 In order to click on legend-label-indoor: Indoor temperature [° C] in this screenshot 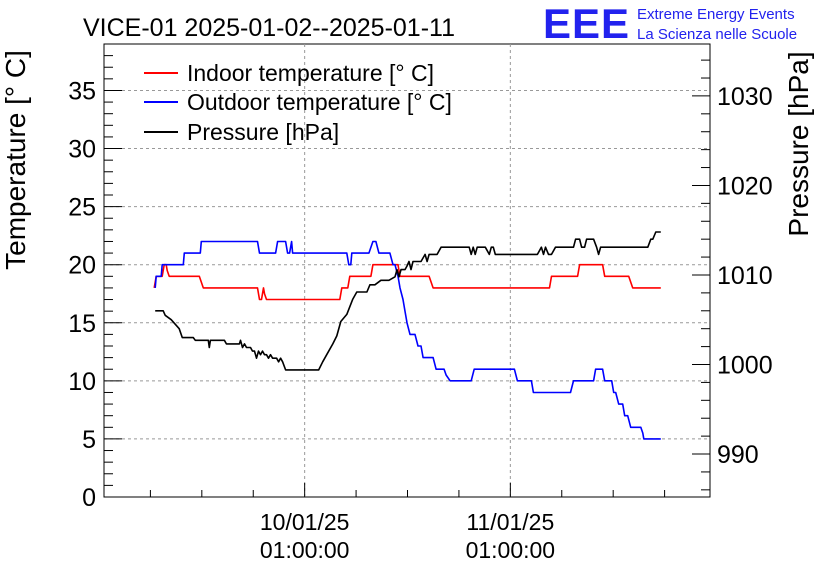, I will do `click(310, 73)`.